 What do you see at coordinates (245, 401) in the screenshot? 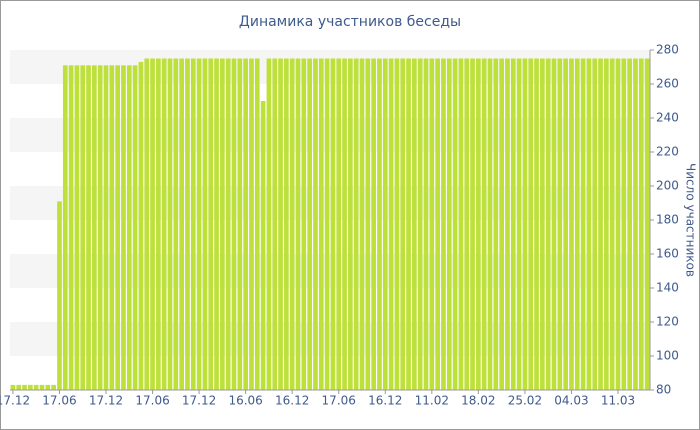
I see `x-tick-label: 16.06` at bounding box center [245, 401].